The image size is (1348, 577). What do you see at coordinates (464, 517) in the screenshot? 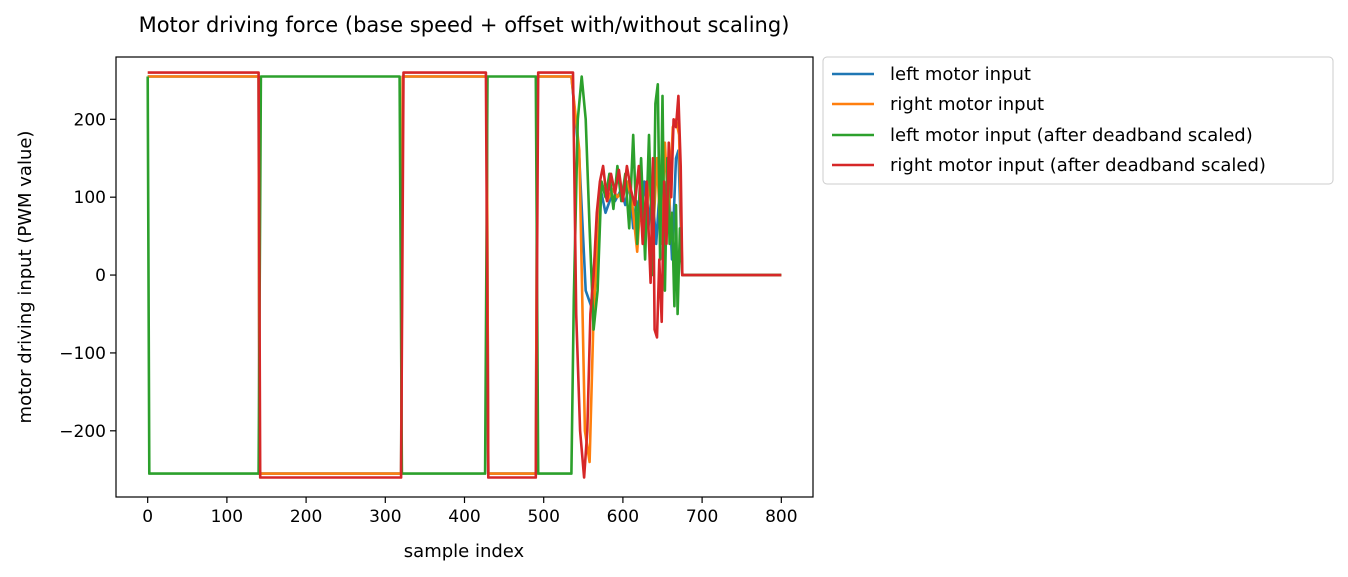
I see `x-tick-label: 400` at bounding box center [464, 517].